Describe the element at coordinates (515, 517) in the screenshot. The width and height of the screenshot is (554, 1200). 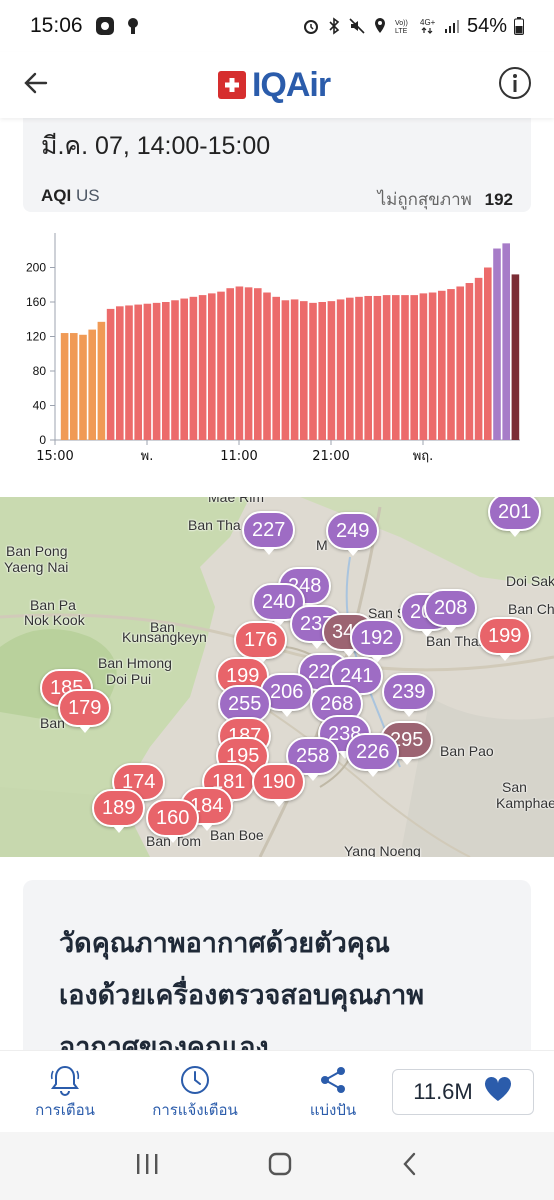
I see `aqi-map-marker: 201` at that location.